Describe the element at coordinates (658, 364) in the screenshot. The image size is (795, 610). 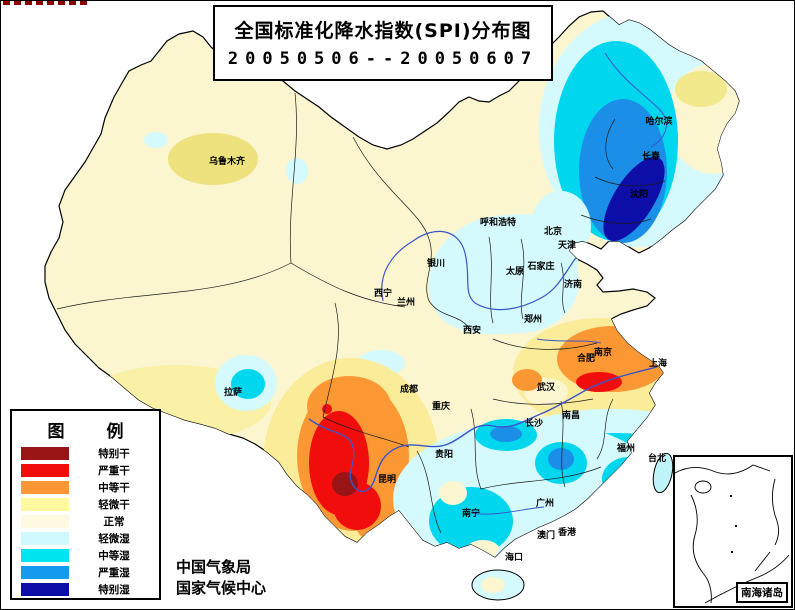
I see `city-label: 上海` at that location.